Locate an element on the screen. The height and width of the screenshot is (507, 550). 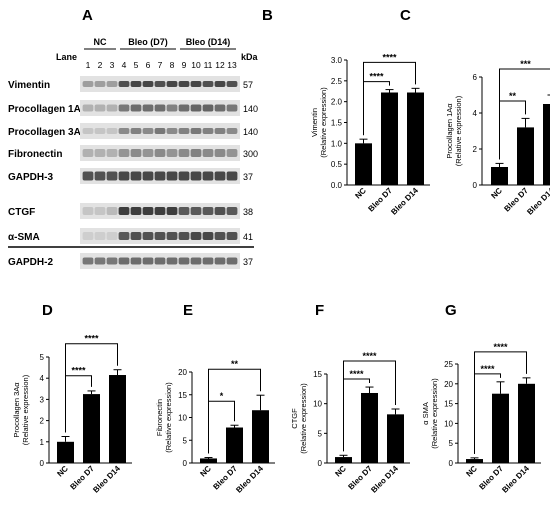
blot-row-label: GAPDH-2 is located at coordinates (30, 262).